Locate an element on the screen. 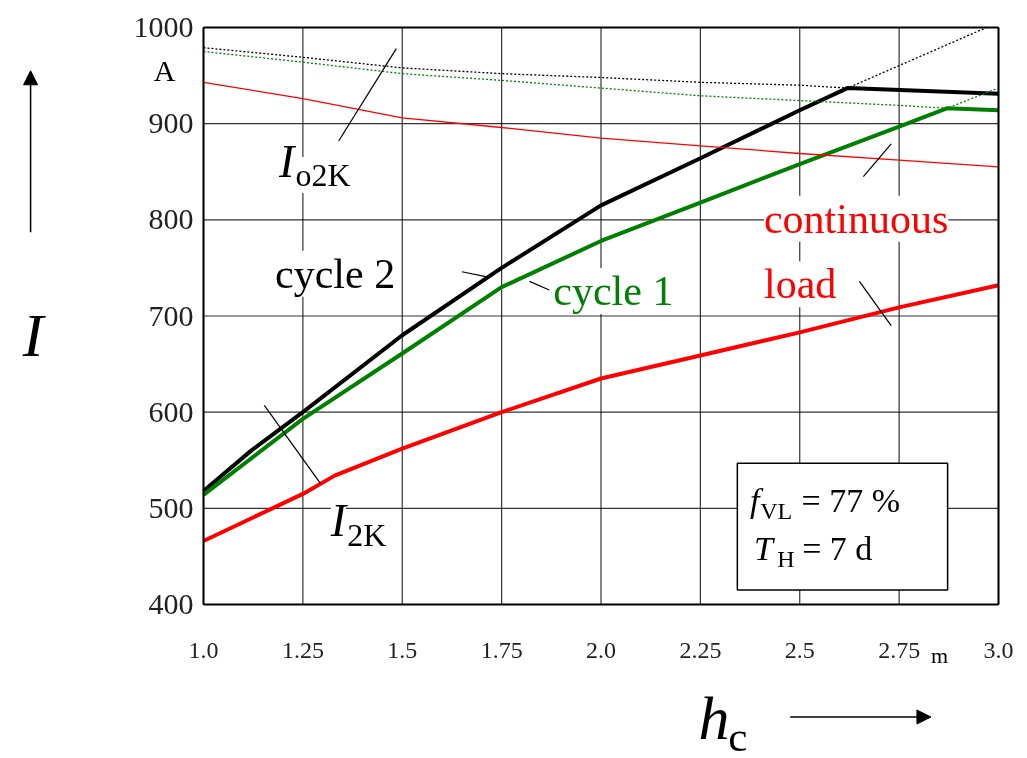  series-label: cycle 1 is located at coordinates (613, 291).